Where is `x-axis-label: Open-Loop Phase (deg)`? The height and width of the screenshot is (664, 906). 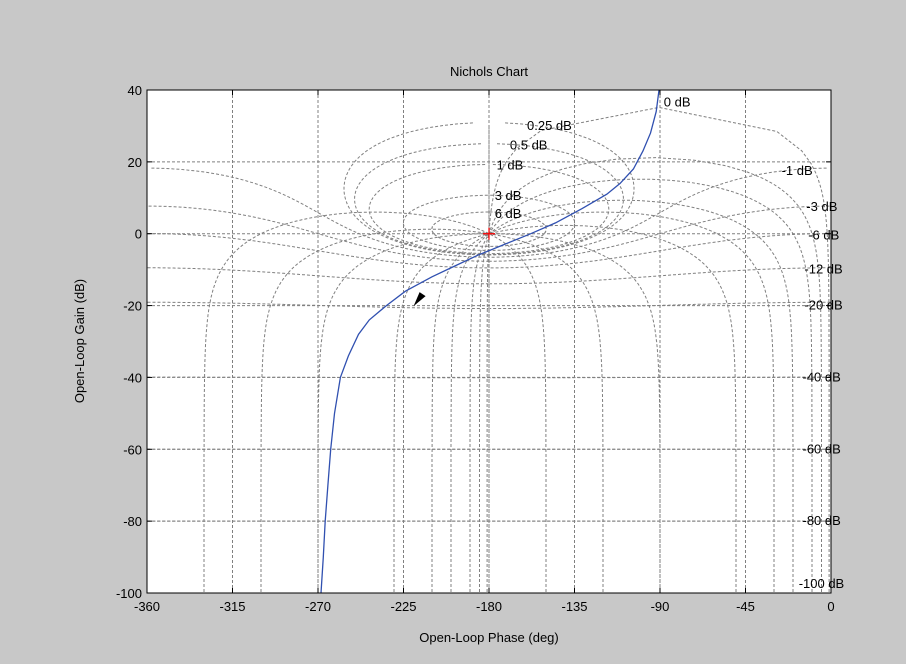 x-axis-label: Open-Loop Phase (deg) is located at coordinates (488, 637).